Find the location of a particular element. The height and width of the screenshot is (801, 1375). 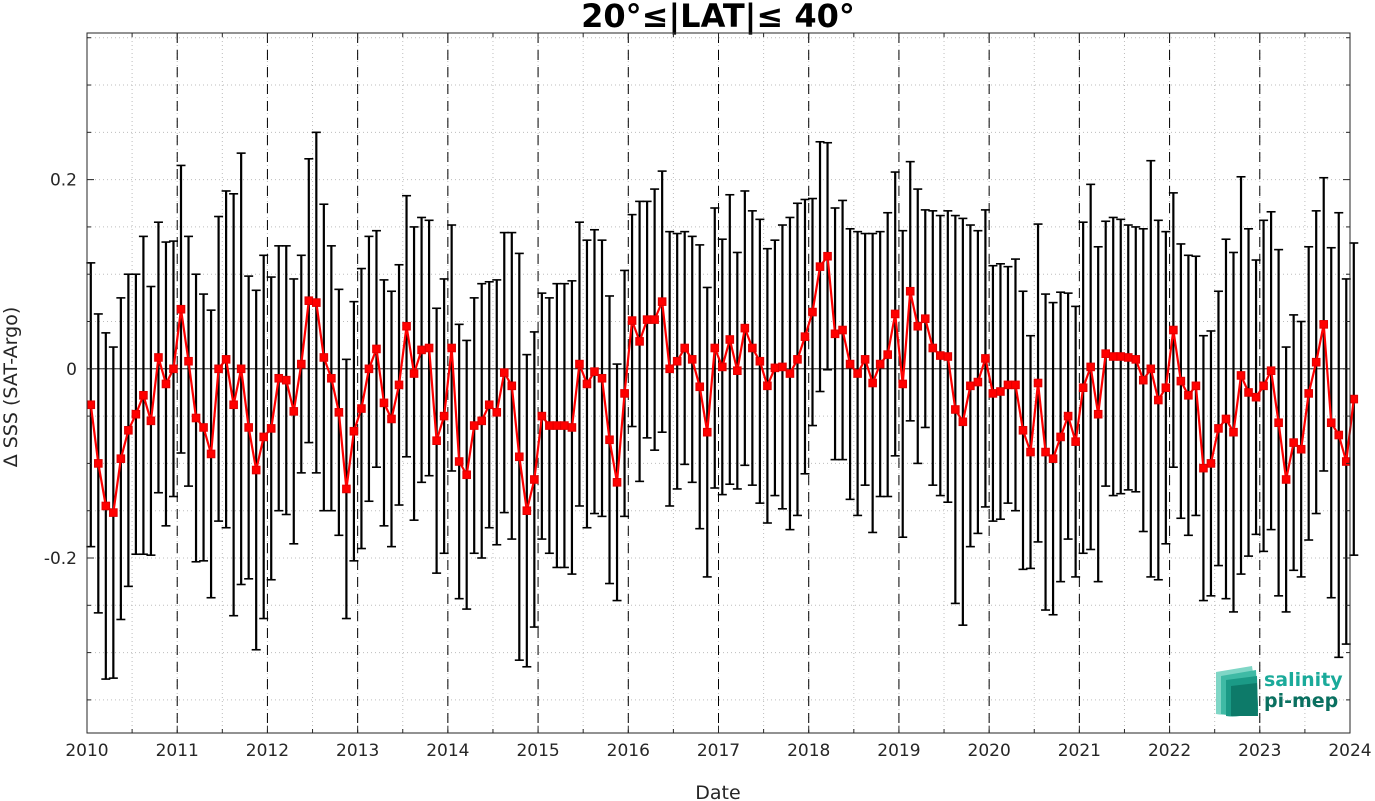

x-tick-label: 2011 is located at coordinates (177, 751).